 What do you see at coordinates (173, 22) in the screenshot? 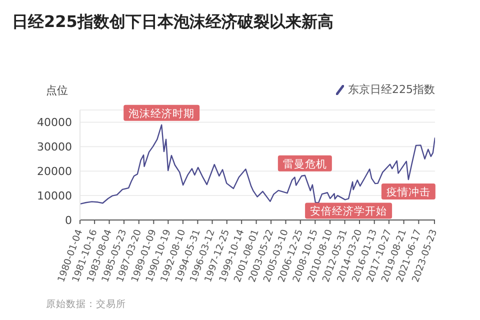
I see `chart-title: 日经225指数创下日本泡沫经济破裂以来新高` at bounding box center [173, 22].